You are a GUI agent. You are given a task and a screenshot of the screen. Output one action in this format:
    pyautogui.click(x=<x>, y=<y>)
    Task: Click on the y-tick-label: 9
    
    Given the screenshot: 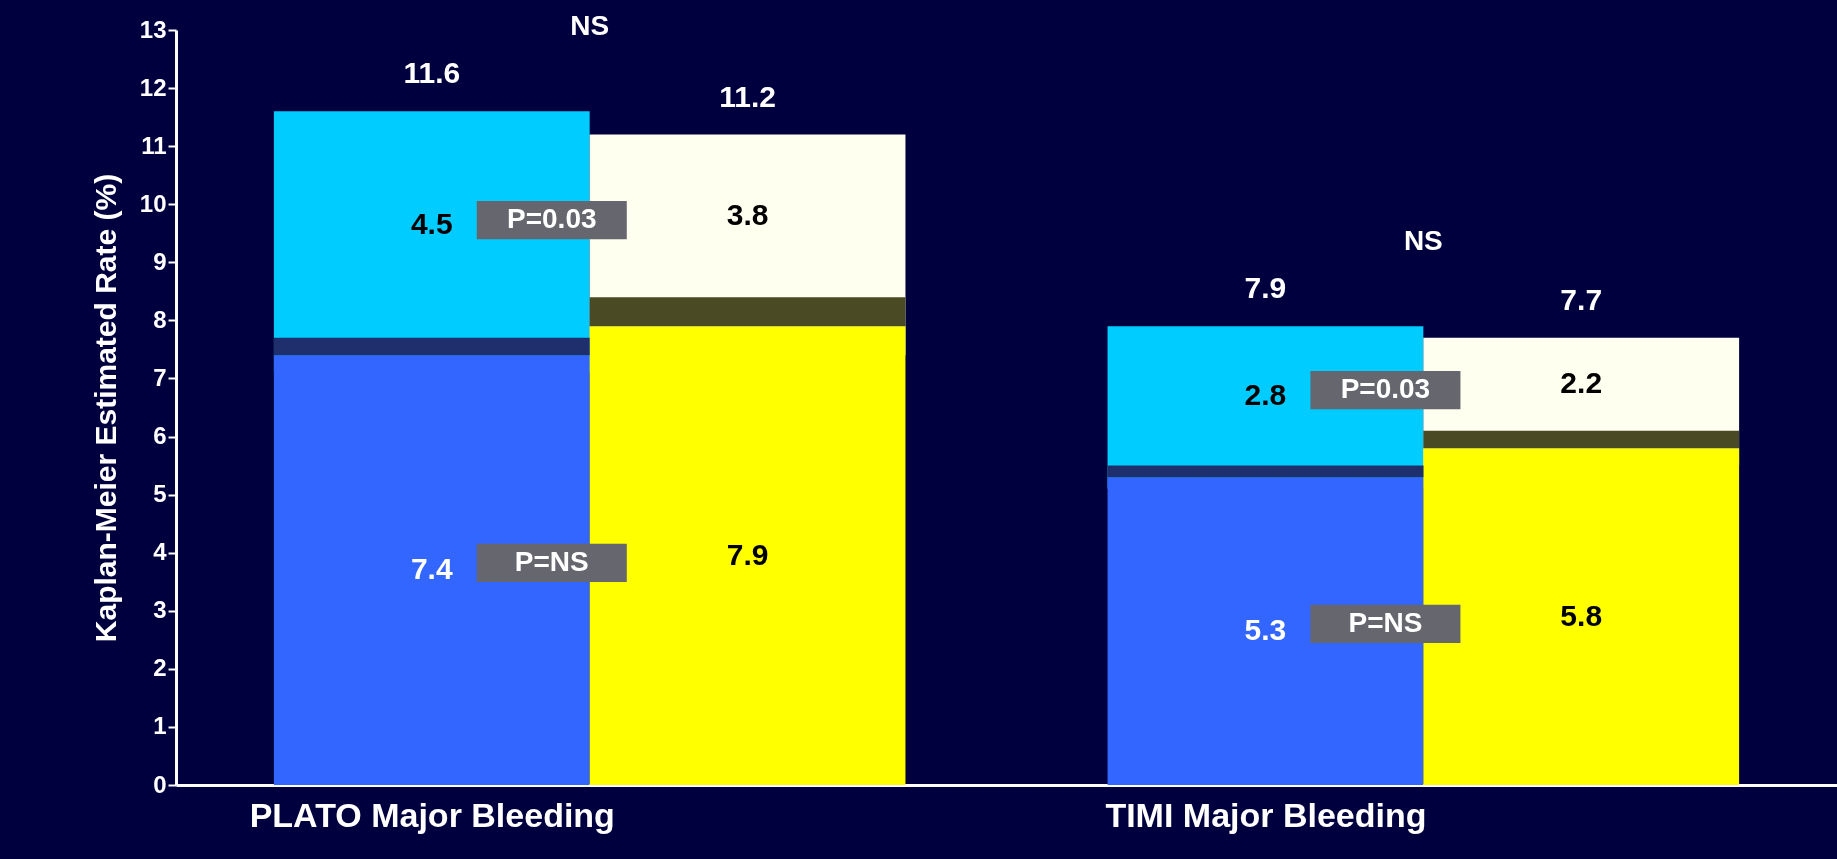 What is the action you would take?
    pyautogui.click(x=160, y=261)
    